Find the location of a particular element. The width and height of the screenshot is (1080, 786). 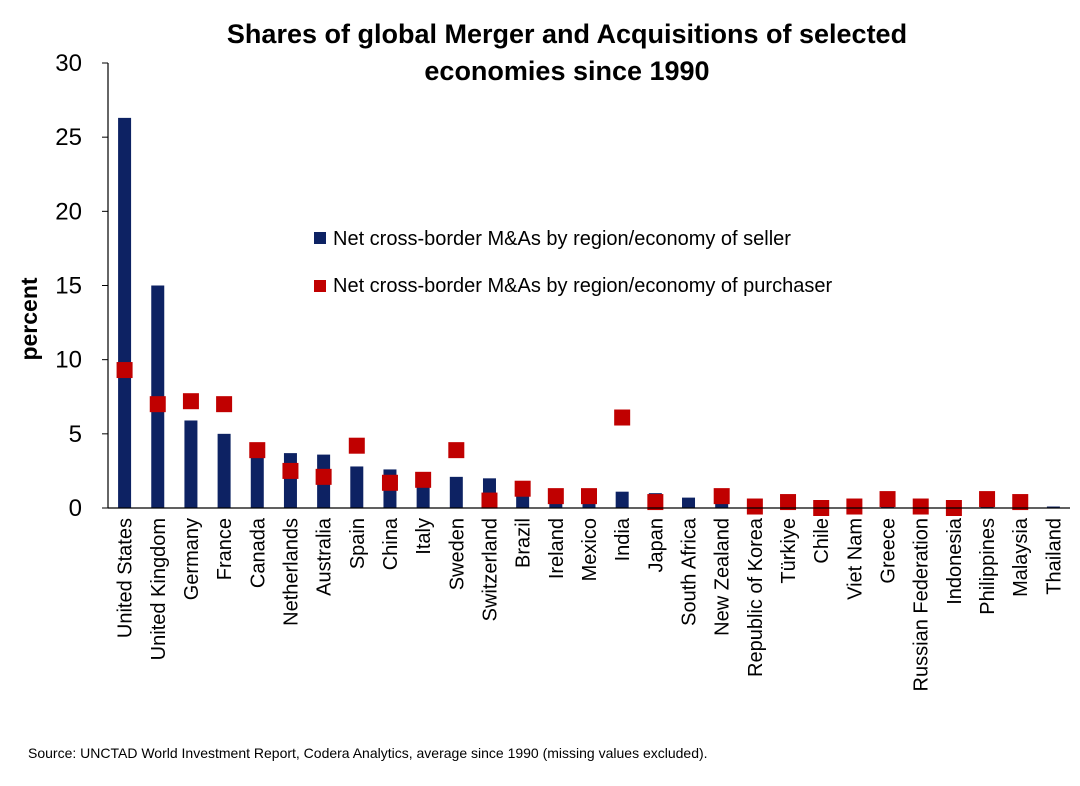

y-axis-ticks: 0 5 10 15 20 25 30 is located at coordinates (81, 286).